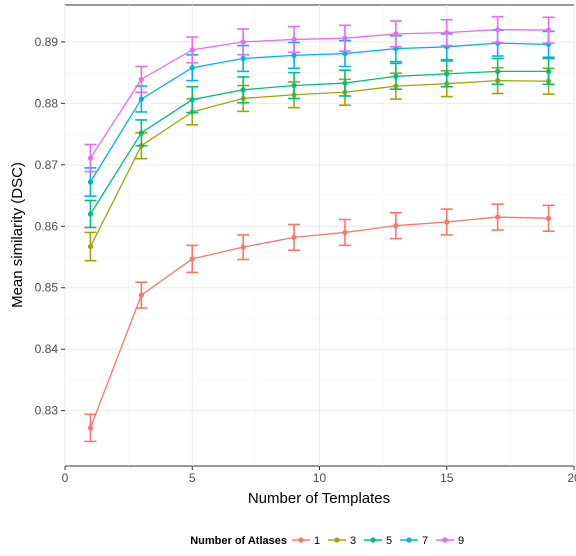  Describe the element at coordinates (47, 42) in the screenshot. I see `y-tick-label: 0.89` at that location.